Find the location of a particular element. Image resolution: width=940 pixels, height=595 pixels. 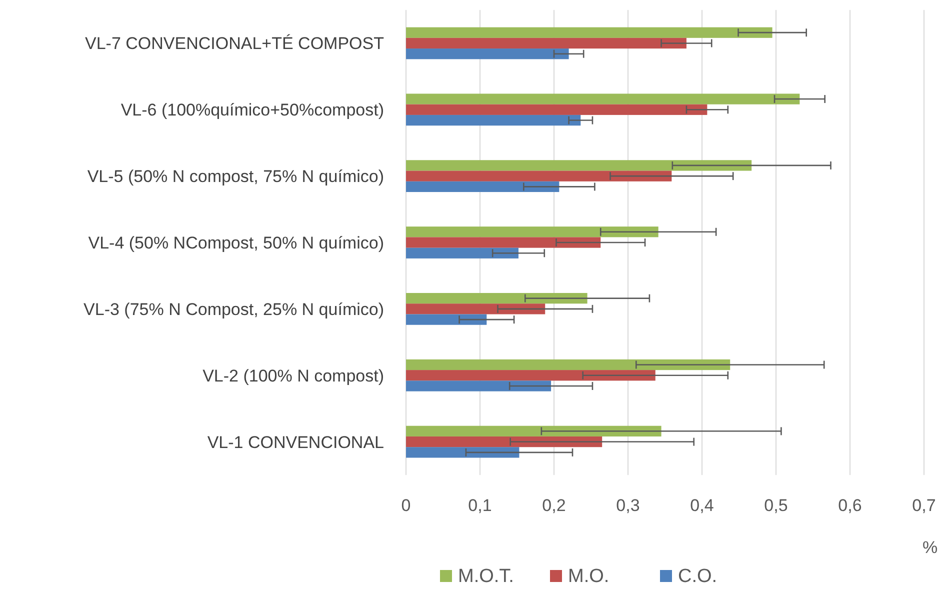

y-tick-label: VL-4 (50% NCompost, 50% N químico) is located at coordinates (236, 243).